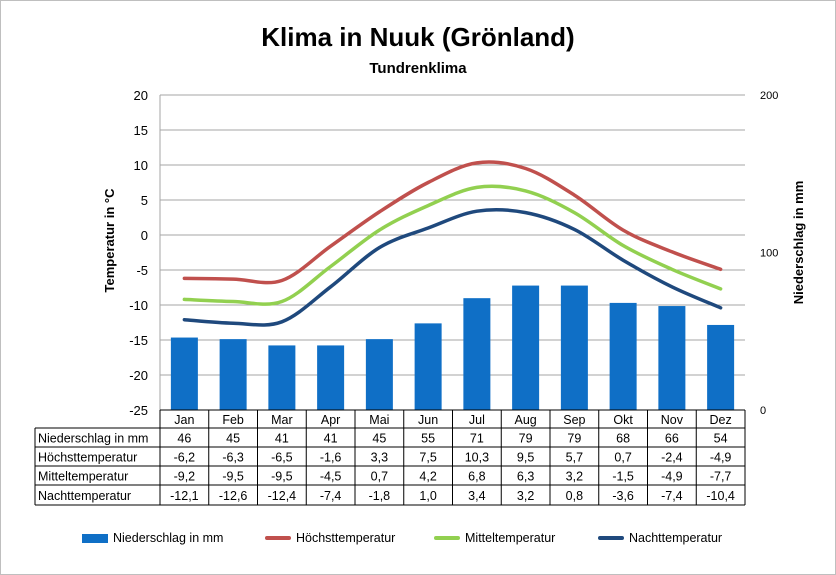  Describe the element at coordinates (526, 420) in the screenshot. I see `x-tick-label: Aug` at that location.